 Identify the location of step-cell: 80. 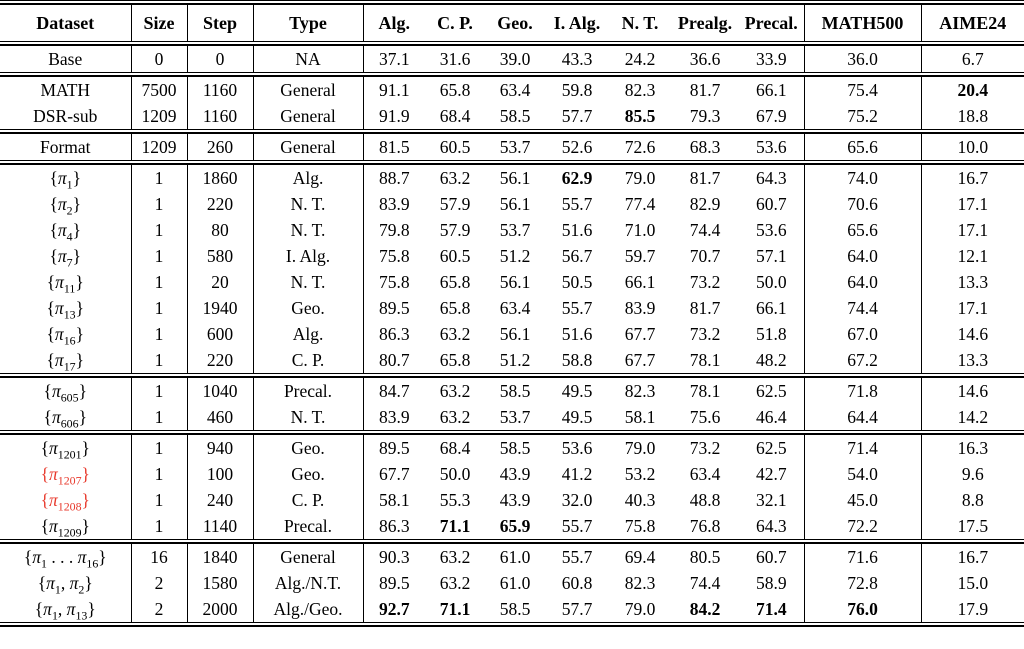
(220, 230).